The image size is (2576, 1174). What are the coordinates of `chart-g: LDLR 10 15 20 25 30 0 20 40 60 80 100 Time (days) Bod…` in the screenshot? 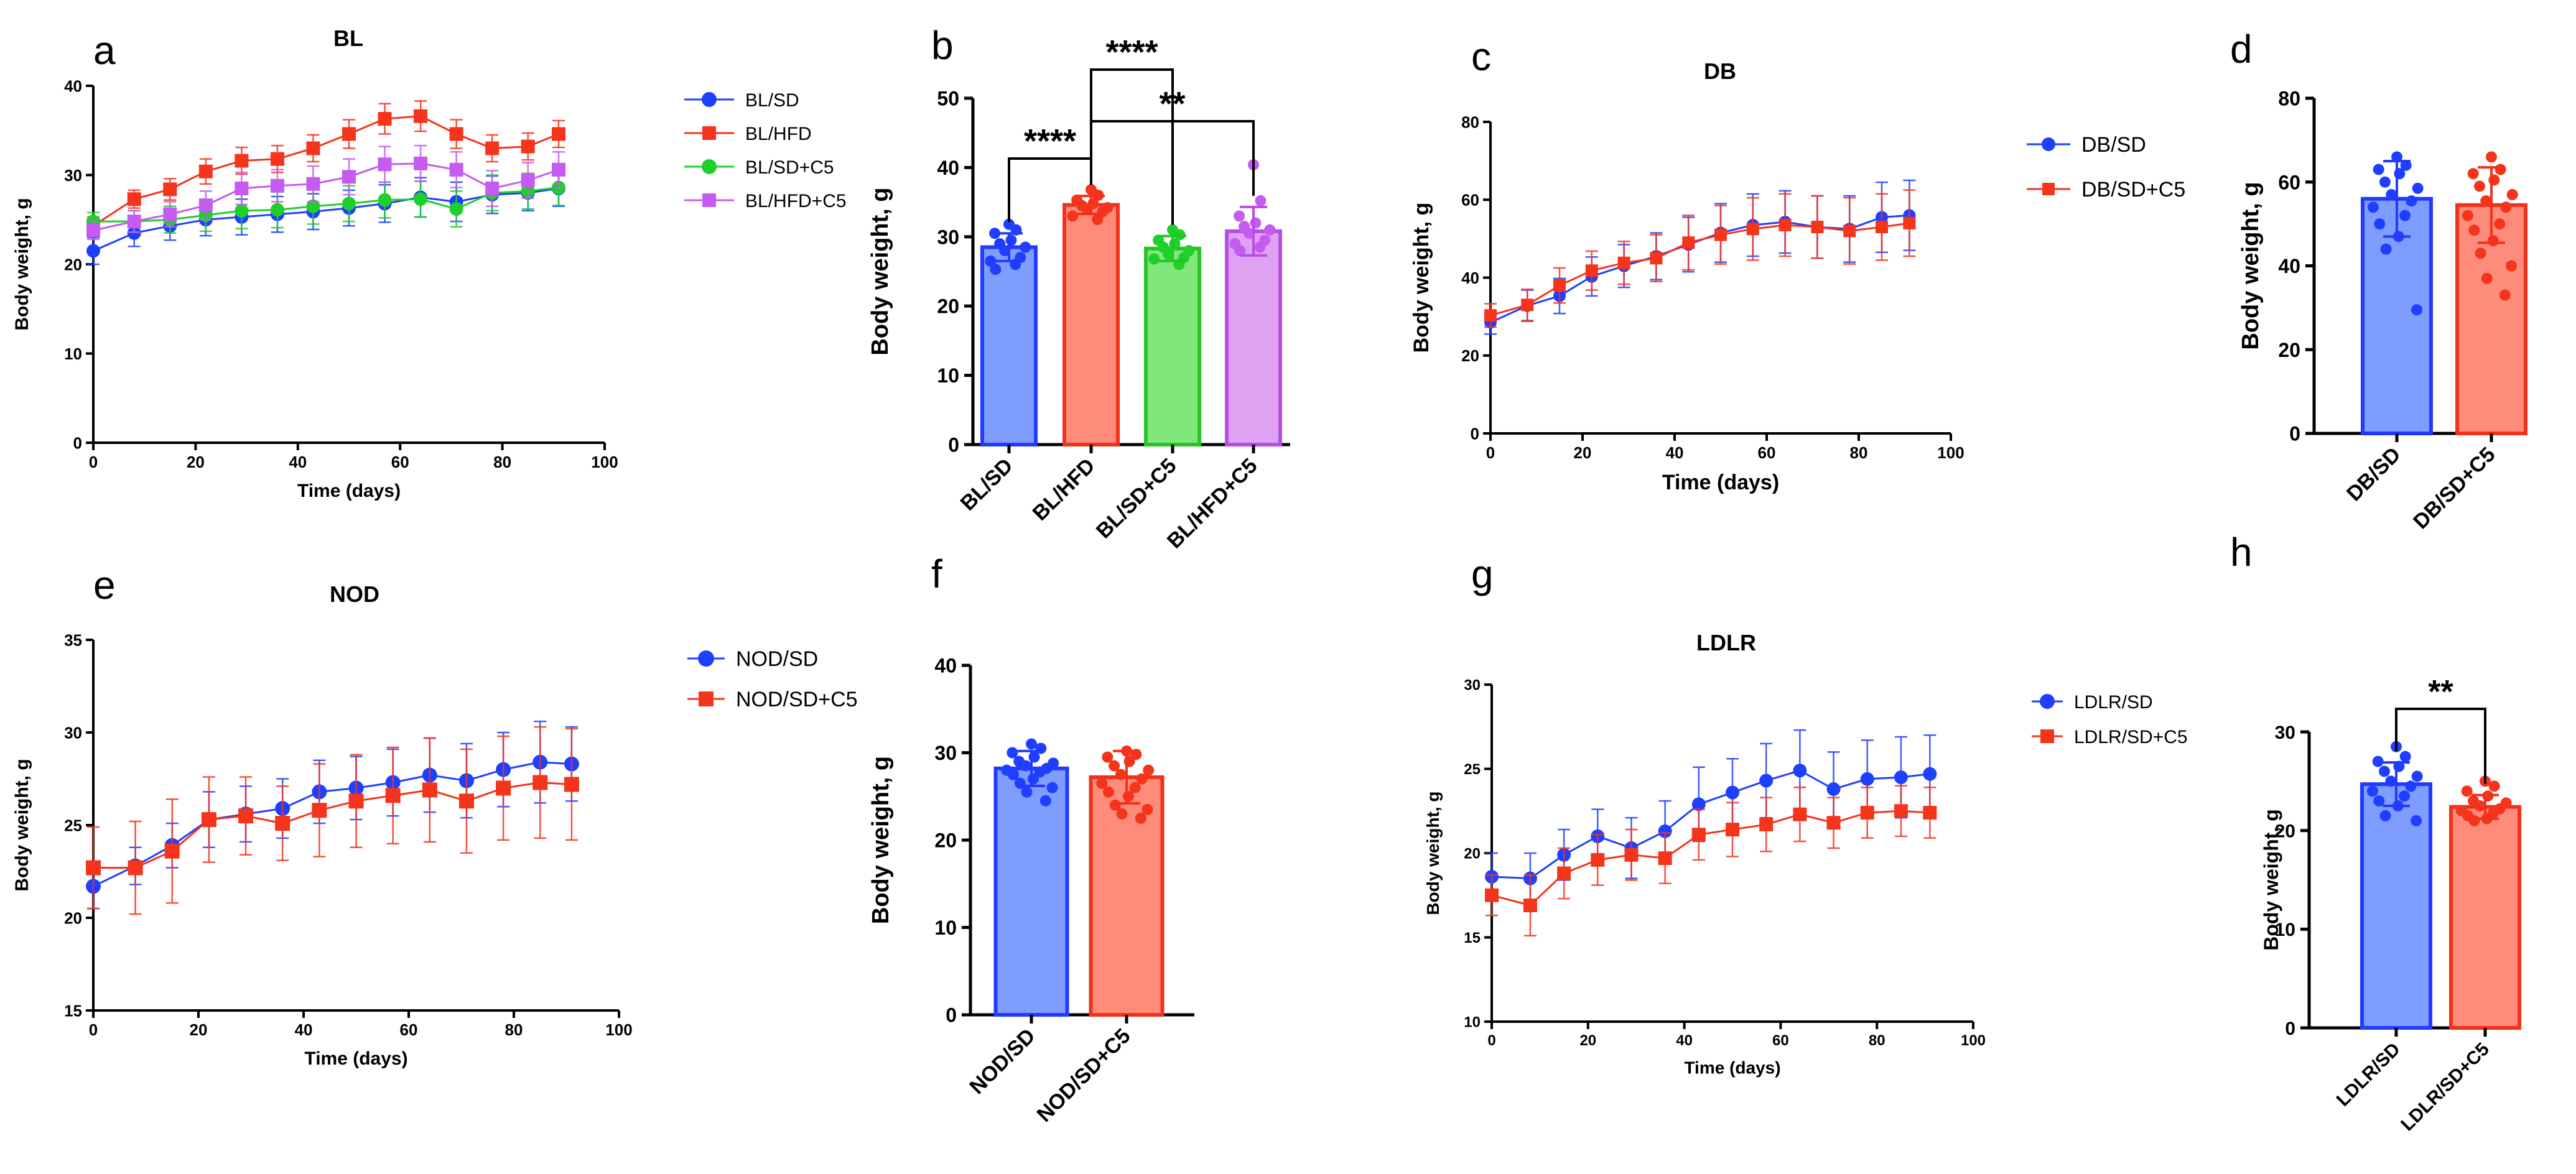 It's located at (1805, 854).